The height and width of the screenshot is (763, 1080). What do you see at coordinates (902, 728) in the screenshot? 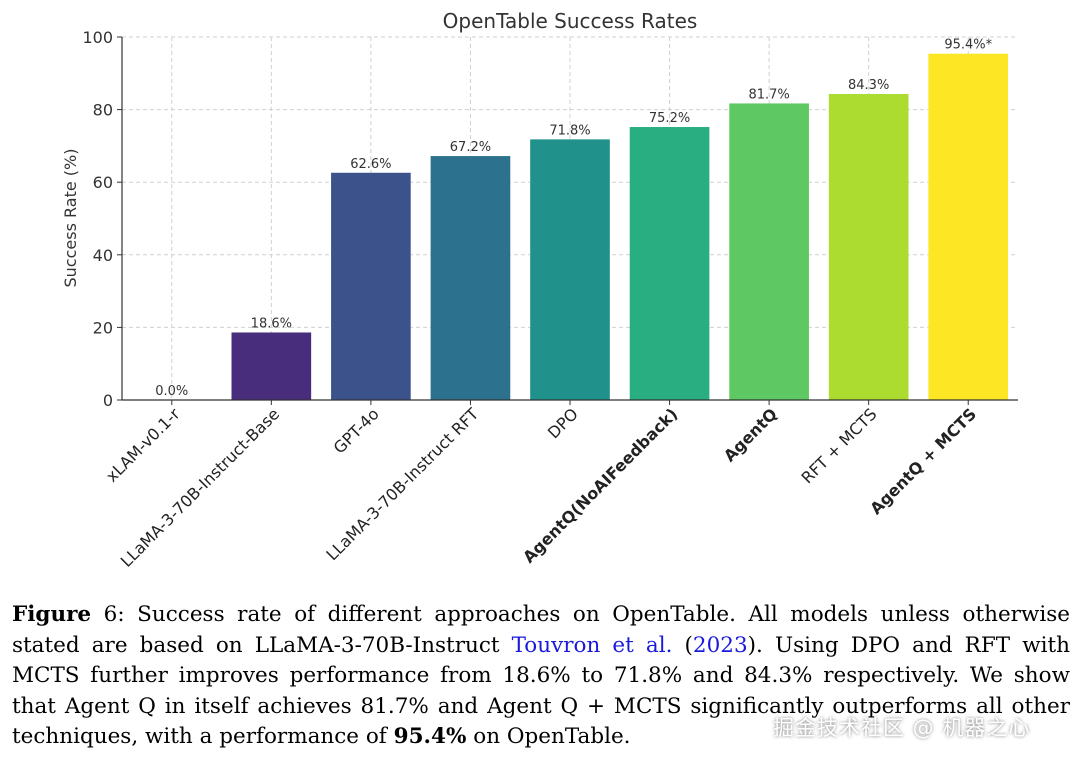
I see `watermark: 掘金技术社区 @ 机器之心` at bounding box center [902, 728].